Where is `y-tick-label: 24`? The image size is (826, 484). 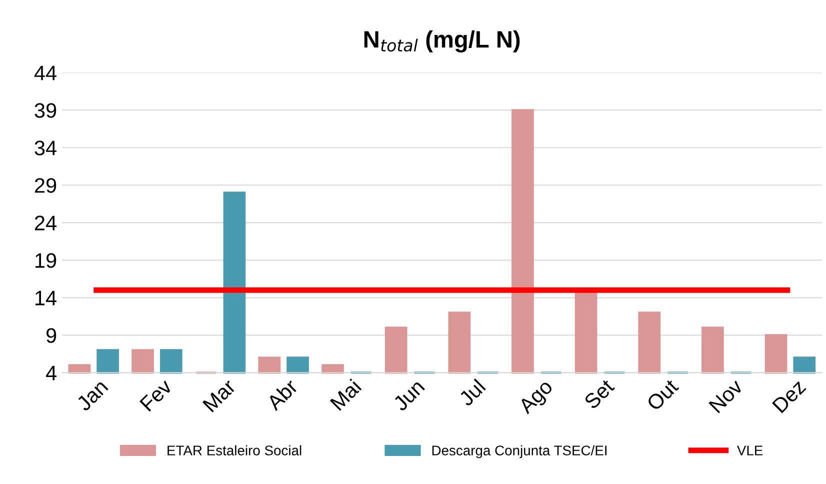
y-tick-label: 24 is located at coordinates (45, 223).